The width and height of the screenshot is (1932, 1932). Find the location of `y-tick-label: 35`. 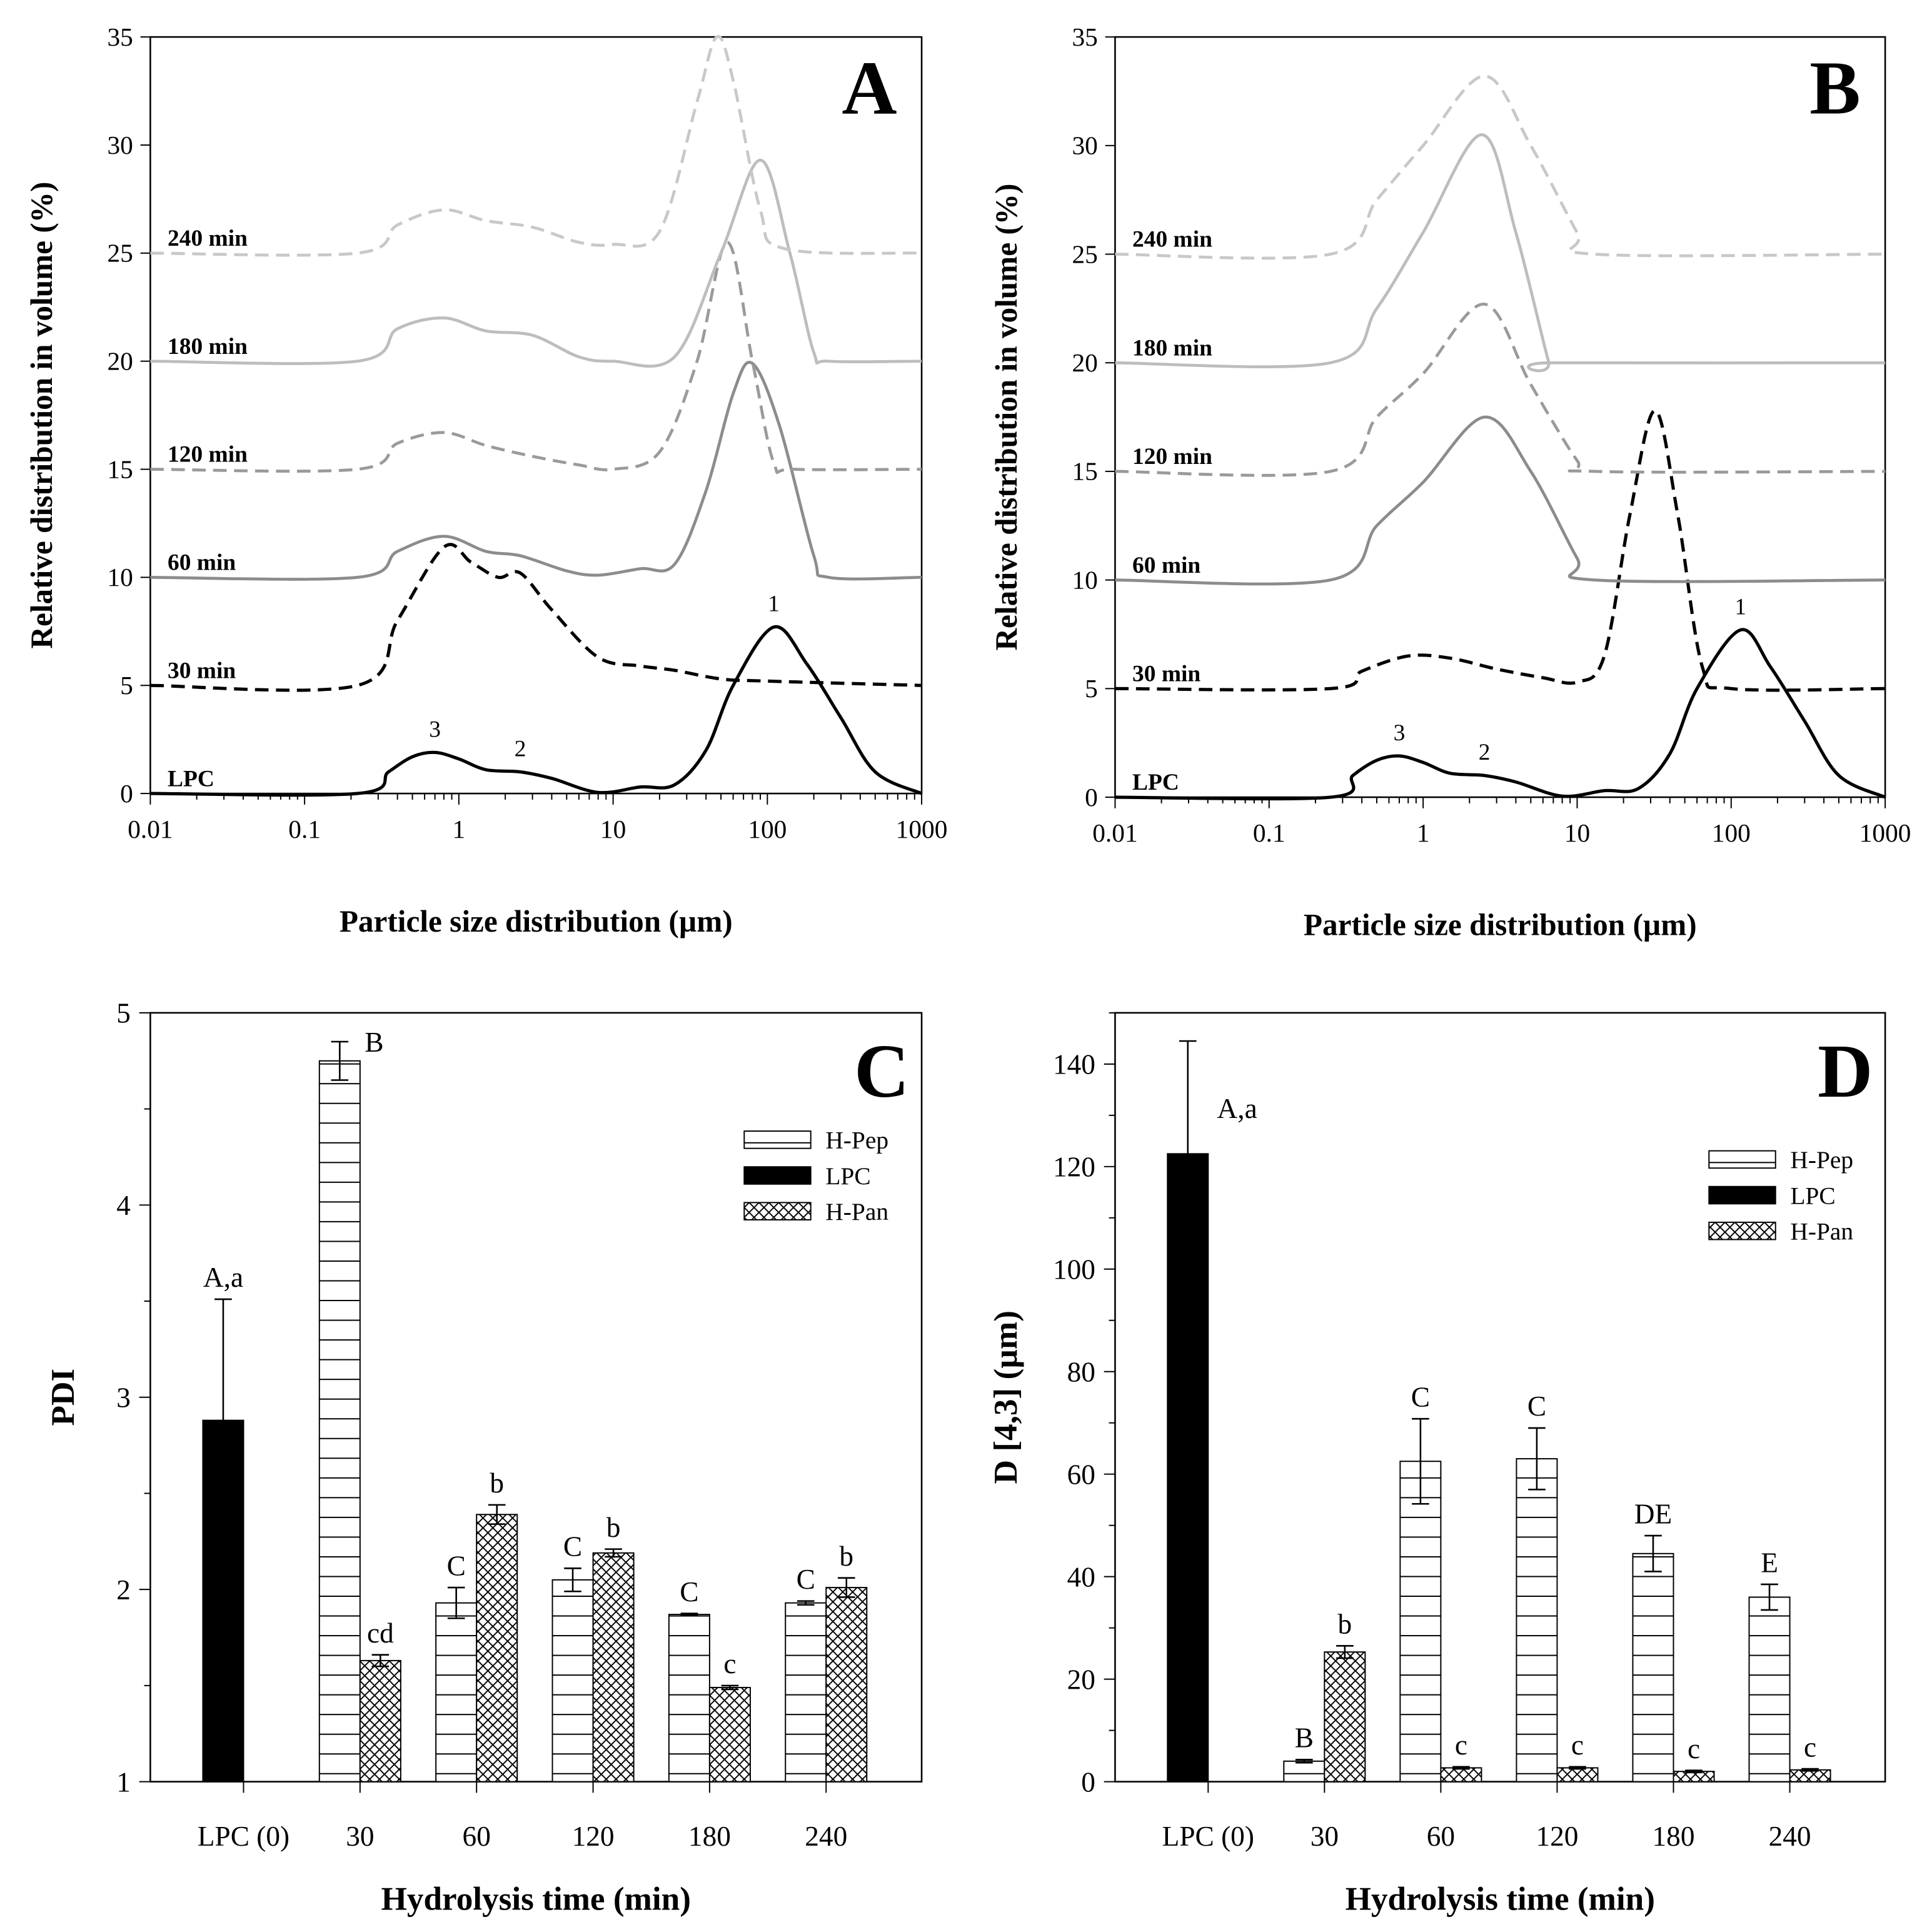

y-tick-label: 35 is located at coordinates (1084, 37).